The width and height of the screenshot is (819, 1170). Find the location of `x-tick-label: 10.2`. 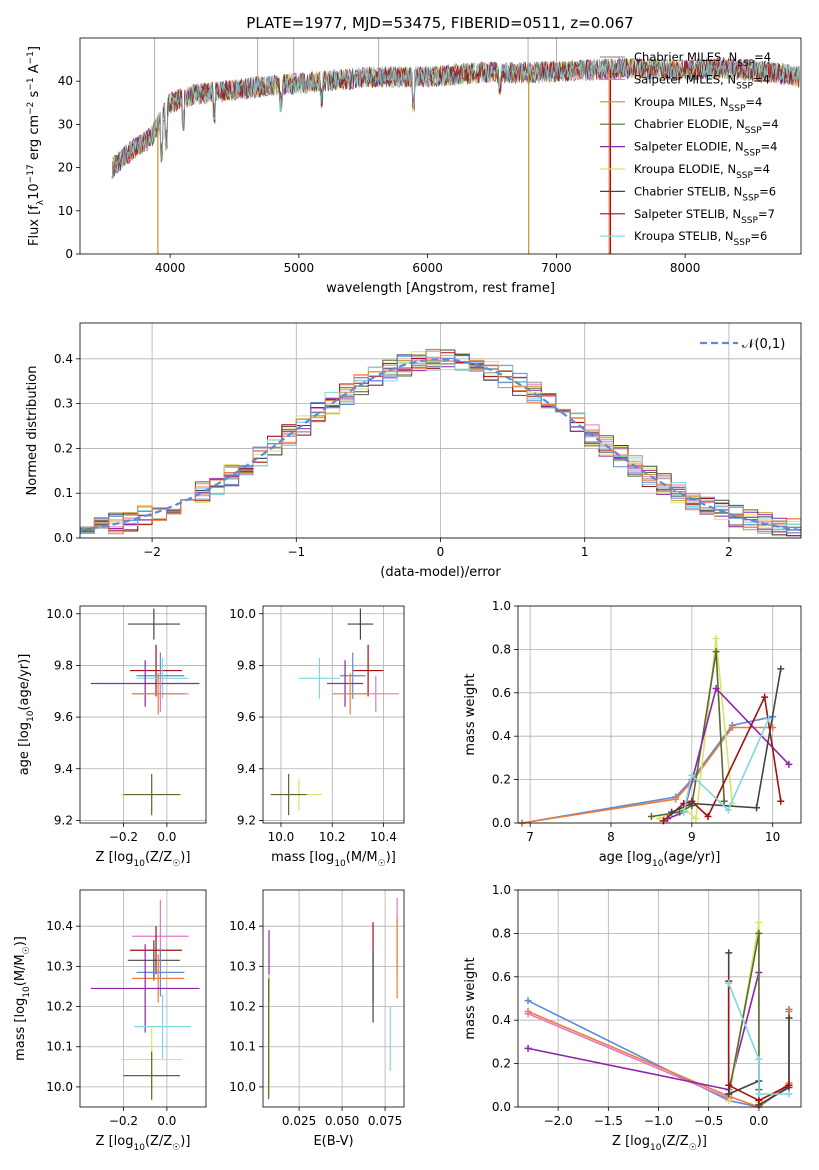

x-tick-label: 10.2 is located at coordinates (332, 837).